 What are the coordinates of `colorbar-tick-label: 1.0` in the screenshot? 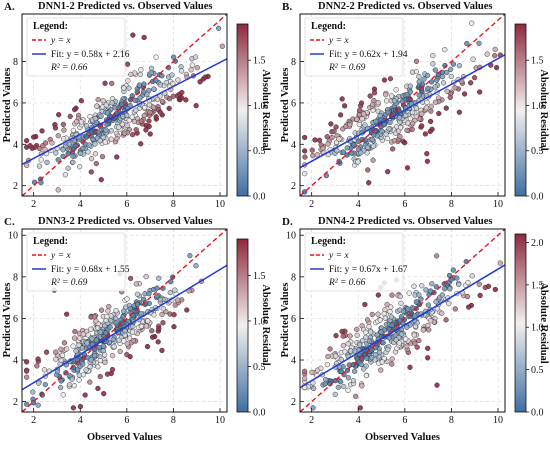 It's located at (259, 321).